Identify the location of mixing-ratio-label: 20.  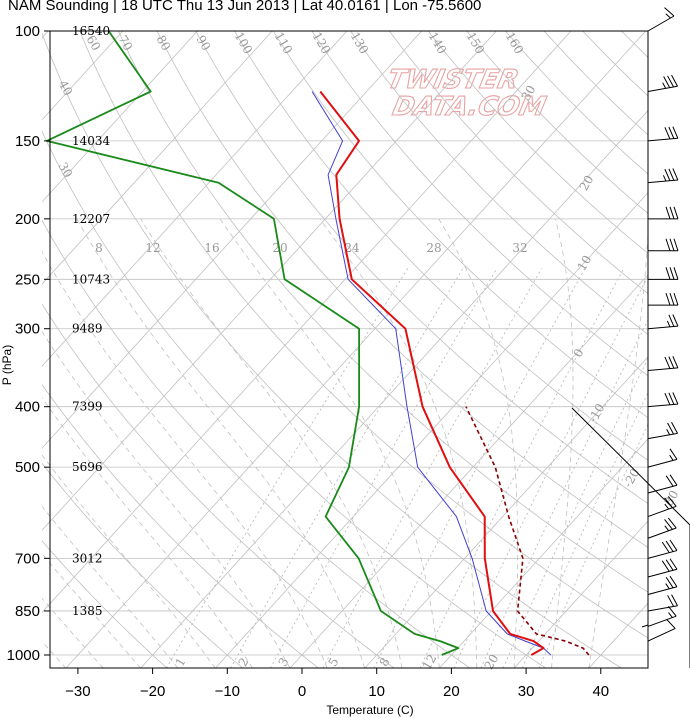
(279, 248).